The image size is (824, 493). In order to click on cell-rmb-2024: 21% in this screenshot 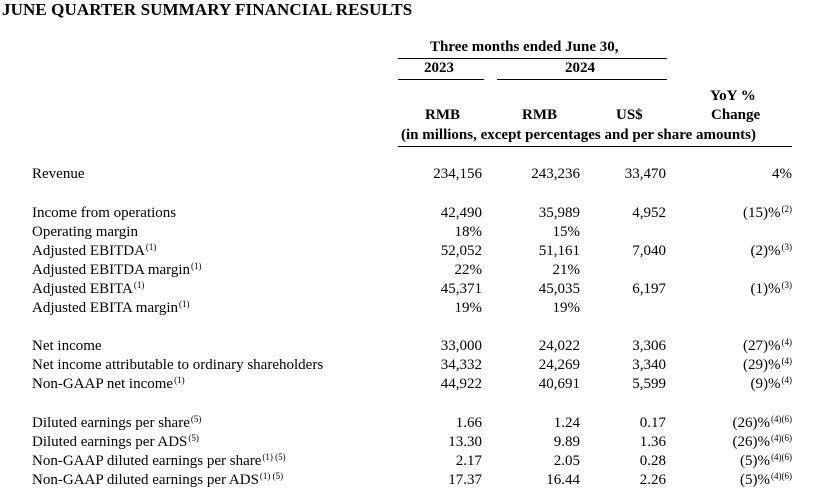, I will do `click(566, 270)`.